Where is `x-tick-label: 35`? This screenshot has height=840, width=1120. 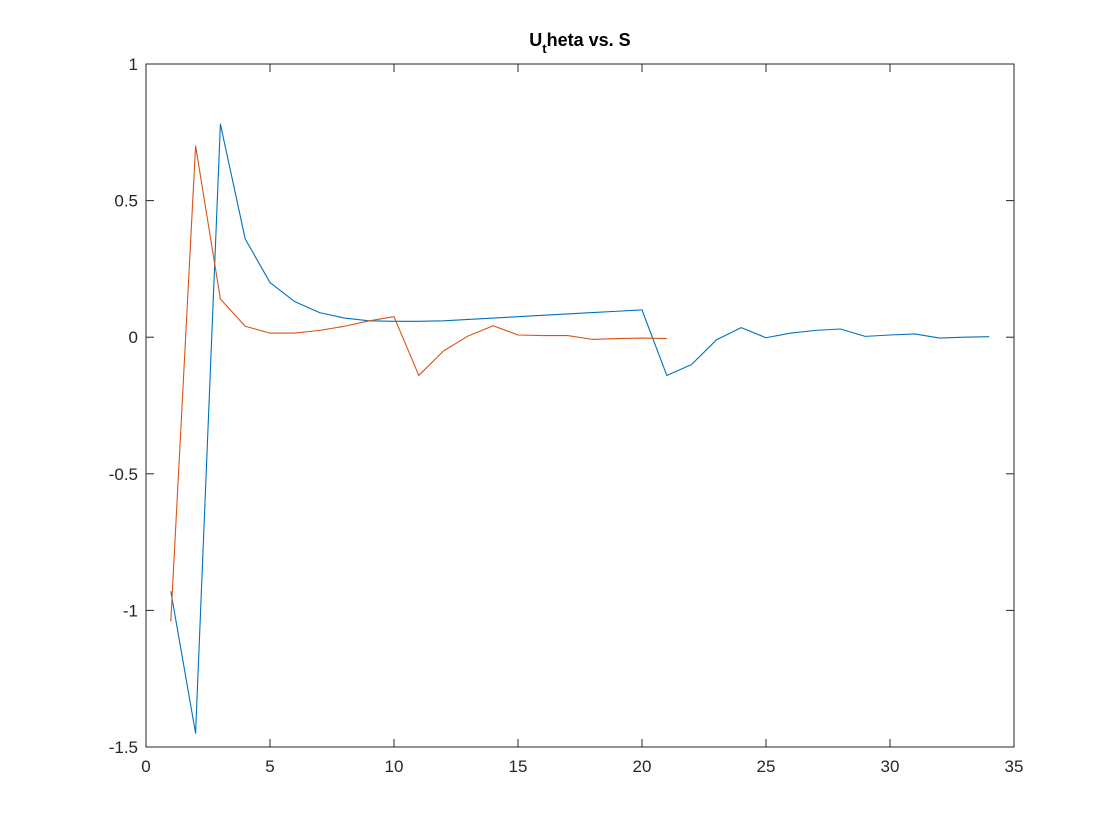 x-tick-label: 35 is located at coordinates (1014, 766).